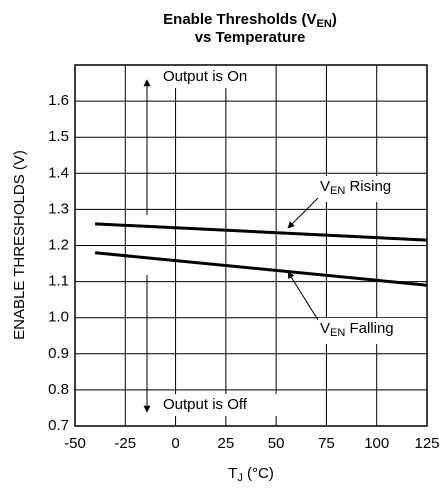  I want to click on x-tick-label: 100, so click(376, 443).